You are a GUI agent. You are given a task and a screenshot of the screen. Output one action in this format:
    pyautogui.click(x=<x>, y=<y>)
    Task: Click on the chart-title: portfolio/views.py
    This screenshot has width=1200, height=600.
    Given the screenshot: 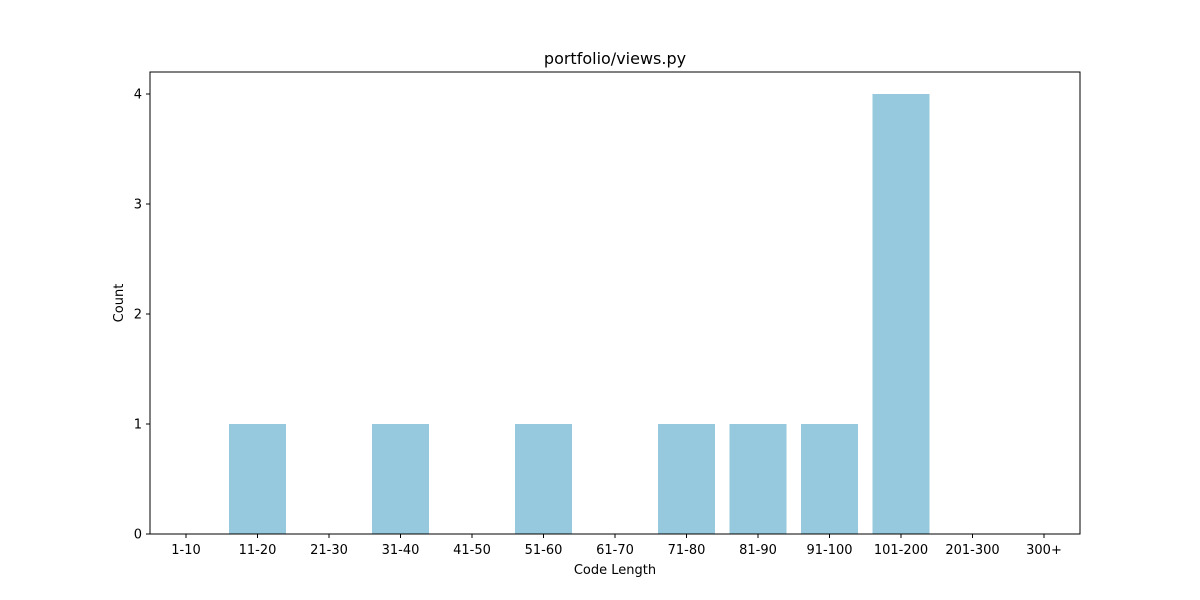 What is the action you would take?
    pyautogui.click(x=615, y=58)
    